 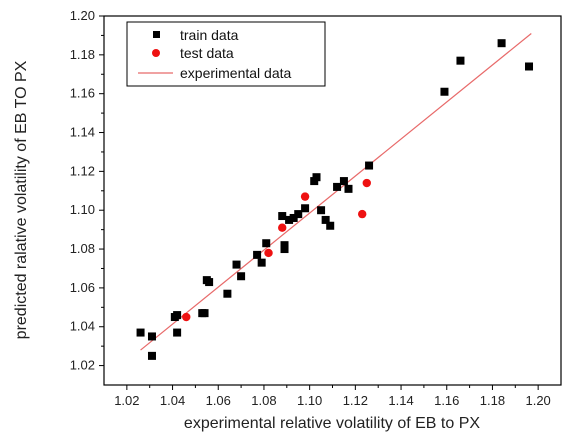 I want to click on x-tick-label: 1.08, so click(x=263, y=400).